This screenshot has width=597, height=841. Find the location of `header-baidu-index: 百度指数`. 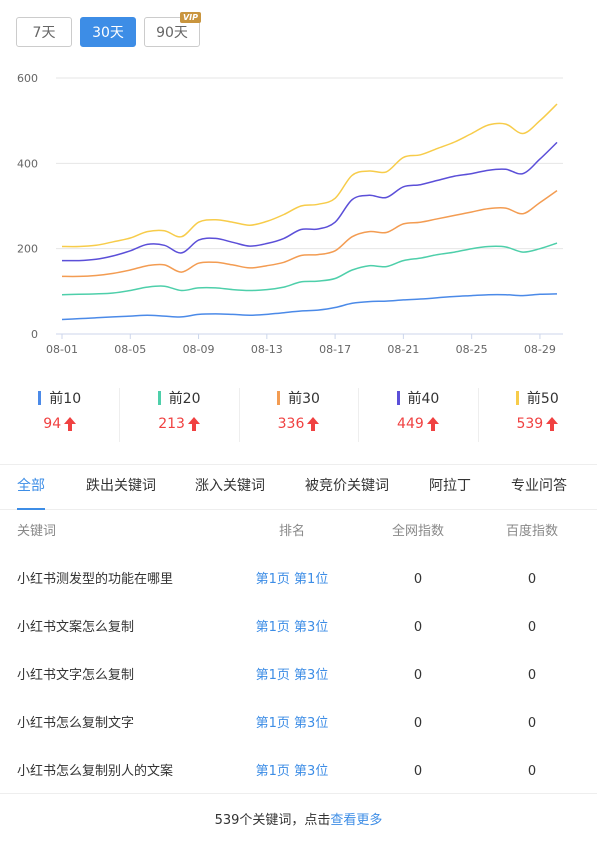

header-baidu-index: 百度指数 is located at coordinates (531, 531).